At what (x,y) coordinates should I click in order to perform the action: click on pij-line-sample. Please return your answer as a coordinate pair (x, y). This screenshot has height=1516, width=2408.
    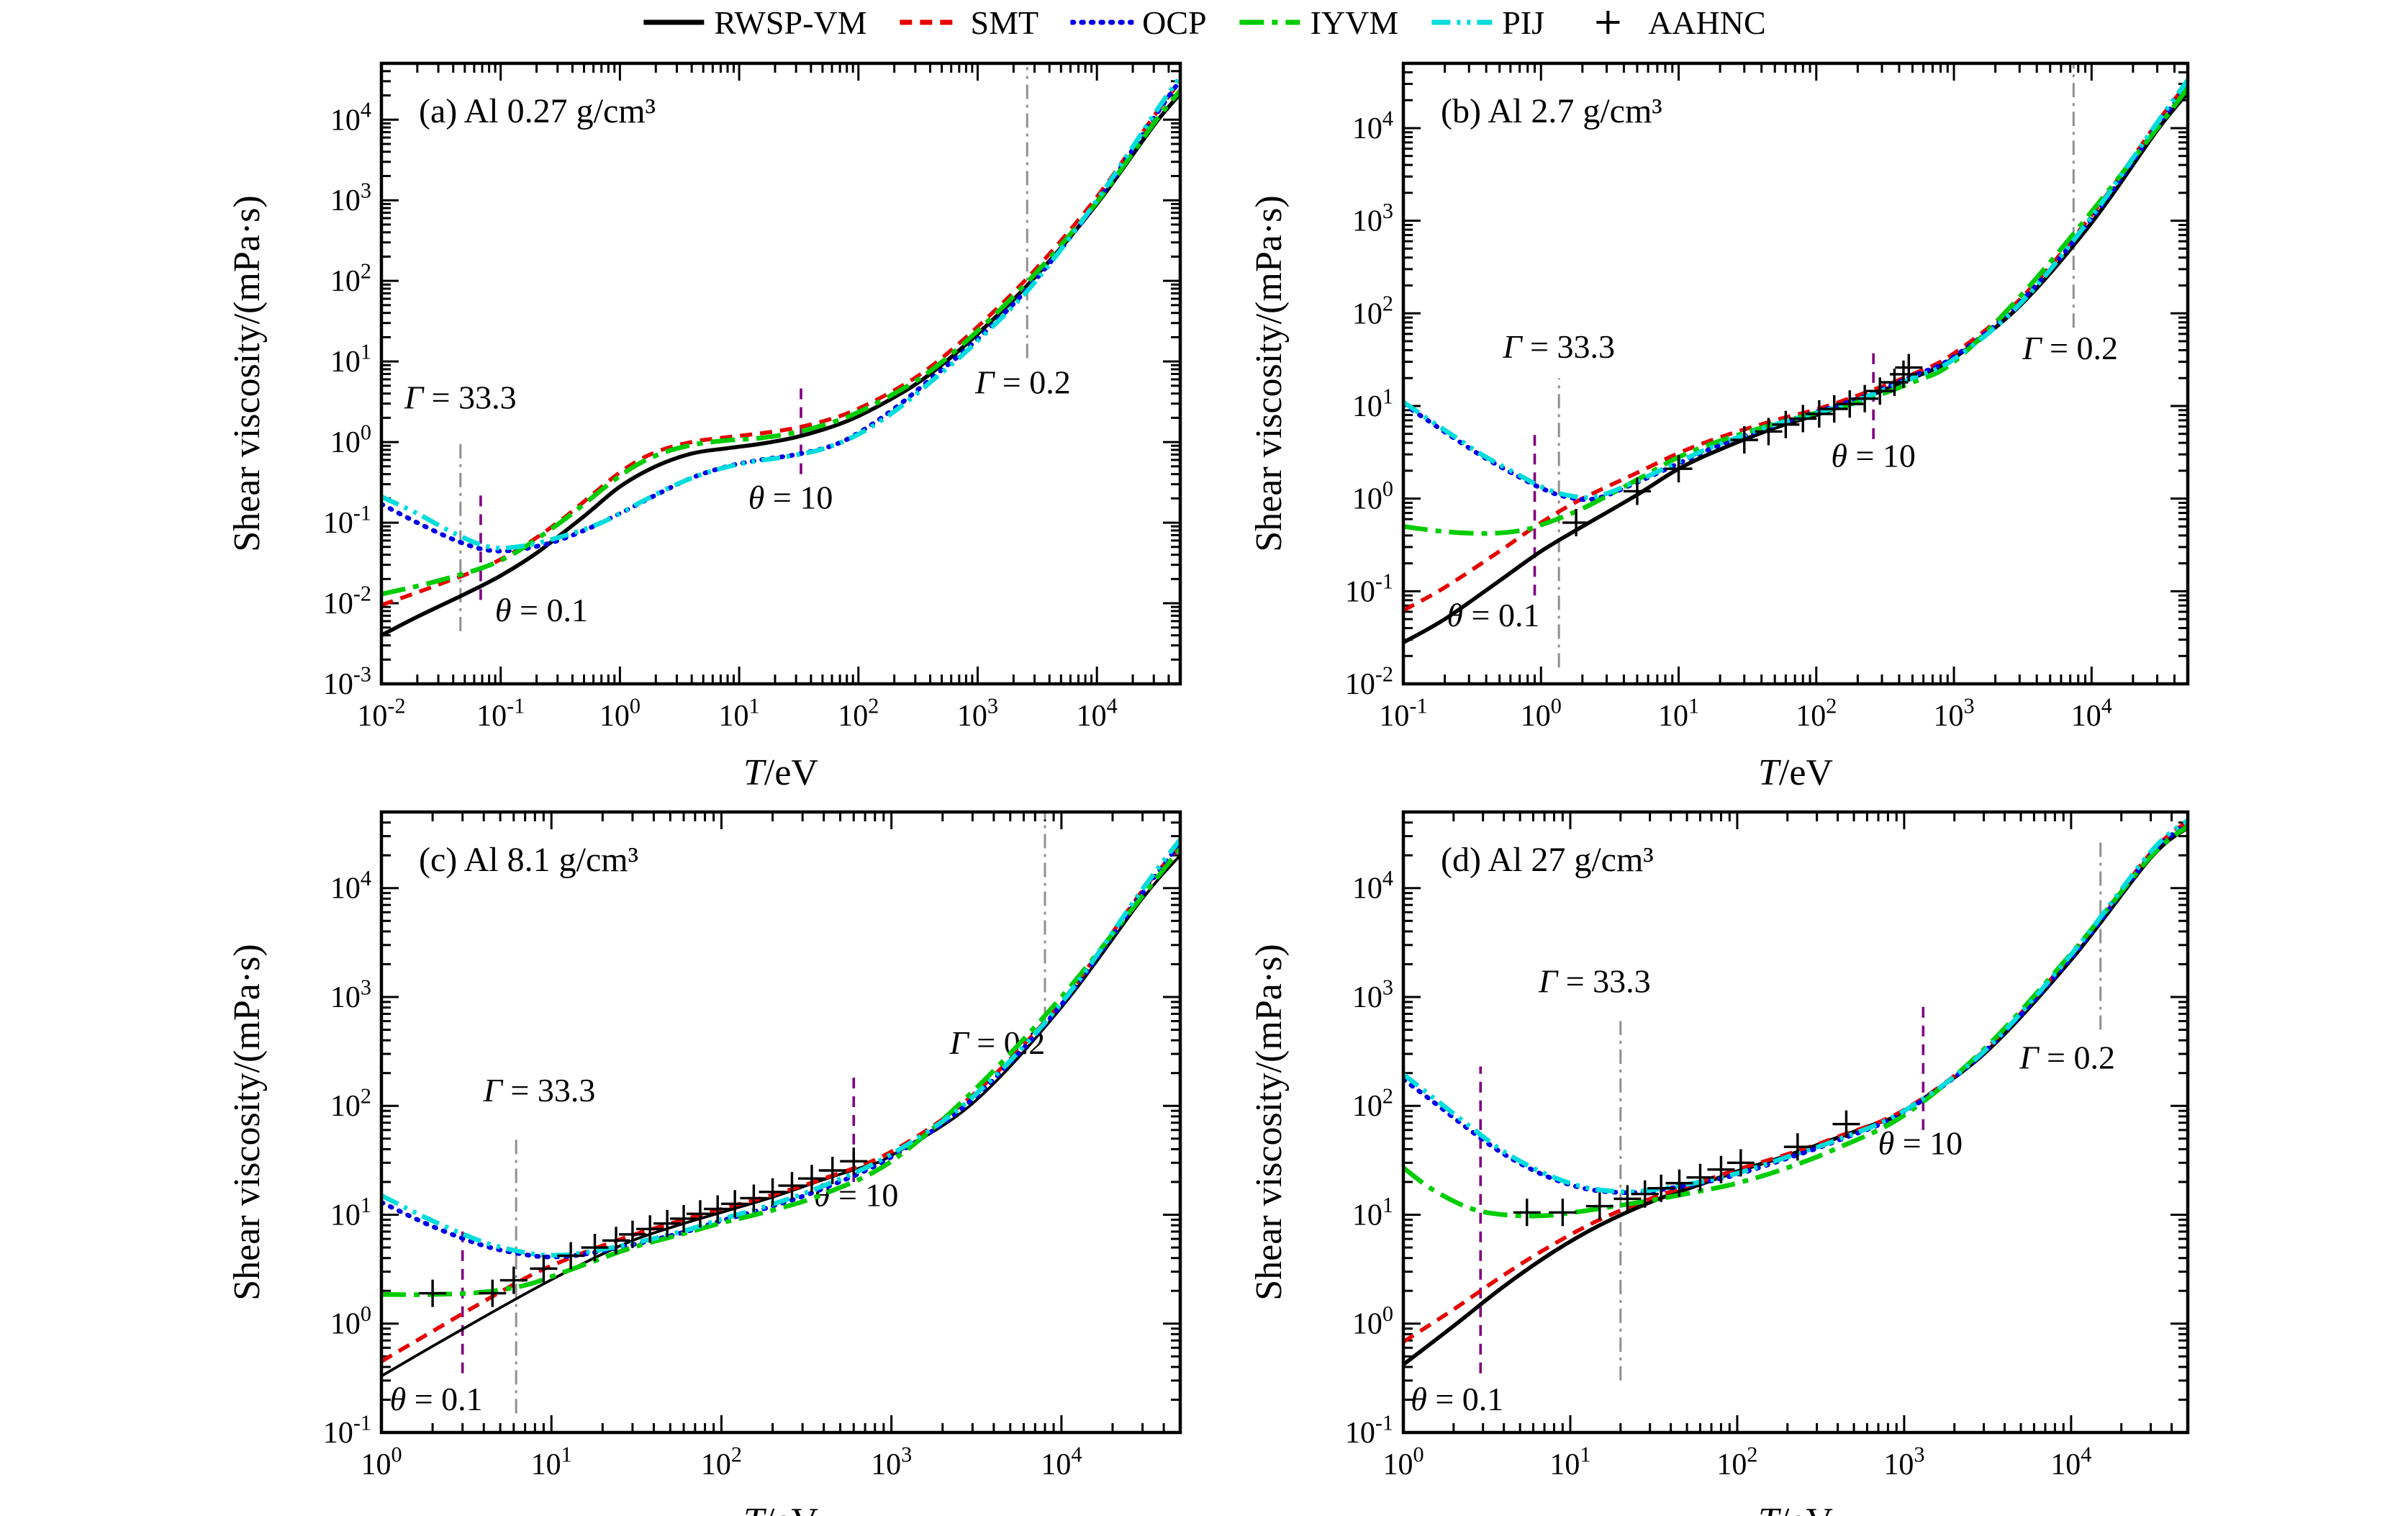
    Looking at the image, I should click on (1462, 22).